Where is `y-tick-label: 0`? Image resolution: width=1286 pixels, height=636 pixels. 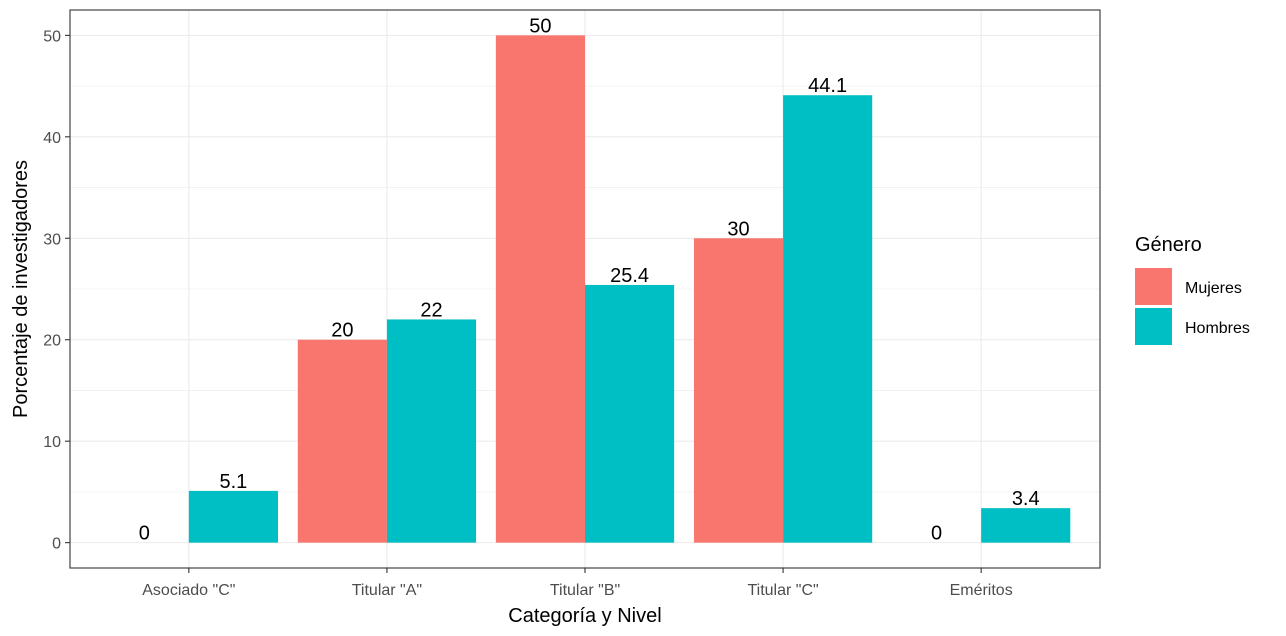 y-tick-label: 0 is located at coordinates (56, 544).